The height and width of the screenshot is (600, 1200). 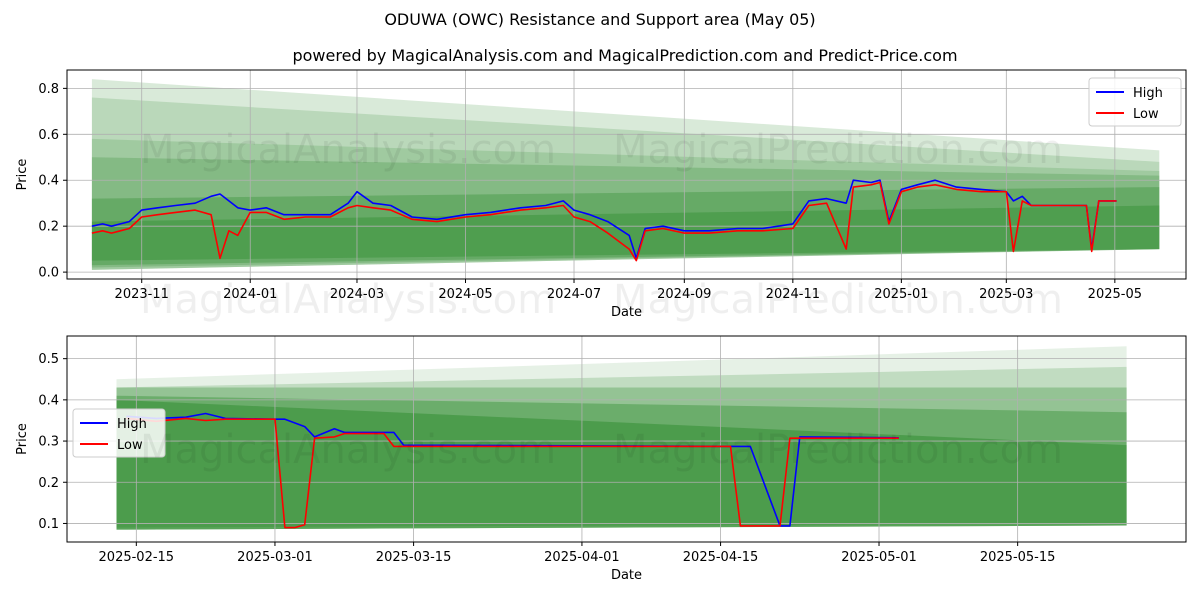 I want to click on watermark-right-top: MagicalPrediction.com, so click(x=838, y=150).